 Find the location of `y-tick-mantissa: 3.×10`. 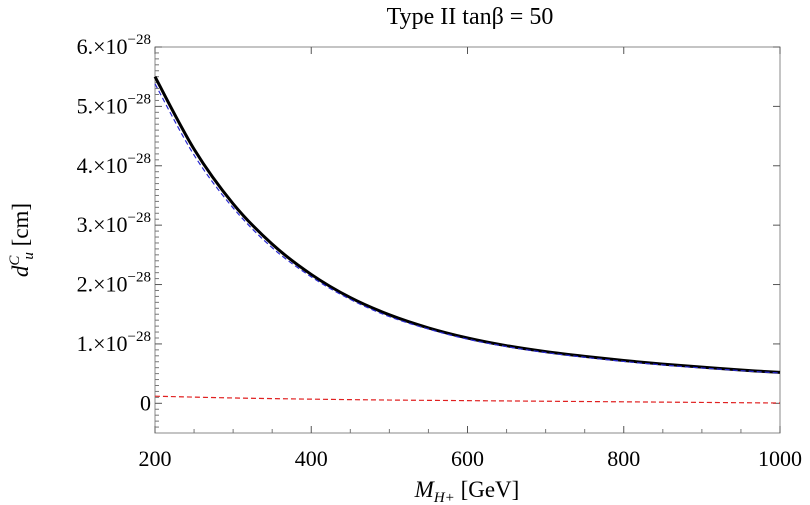

y-tick-mantissa: 3.×10 is located at coordinates (102, 224).